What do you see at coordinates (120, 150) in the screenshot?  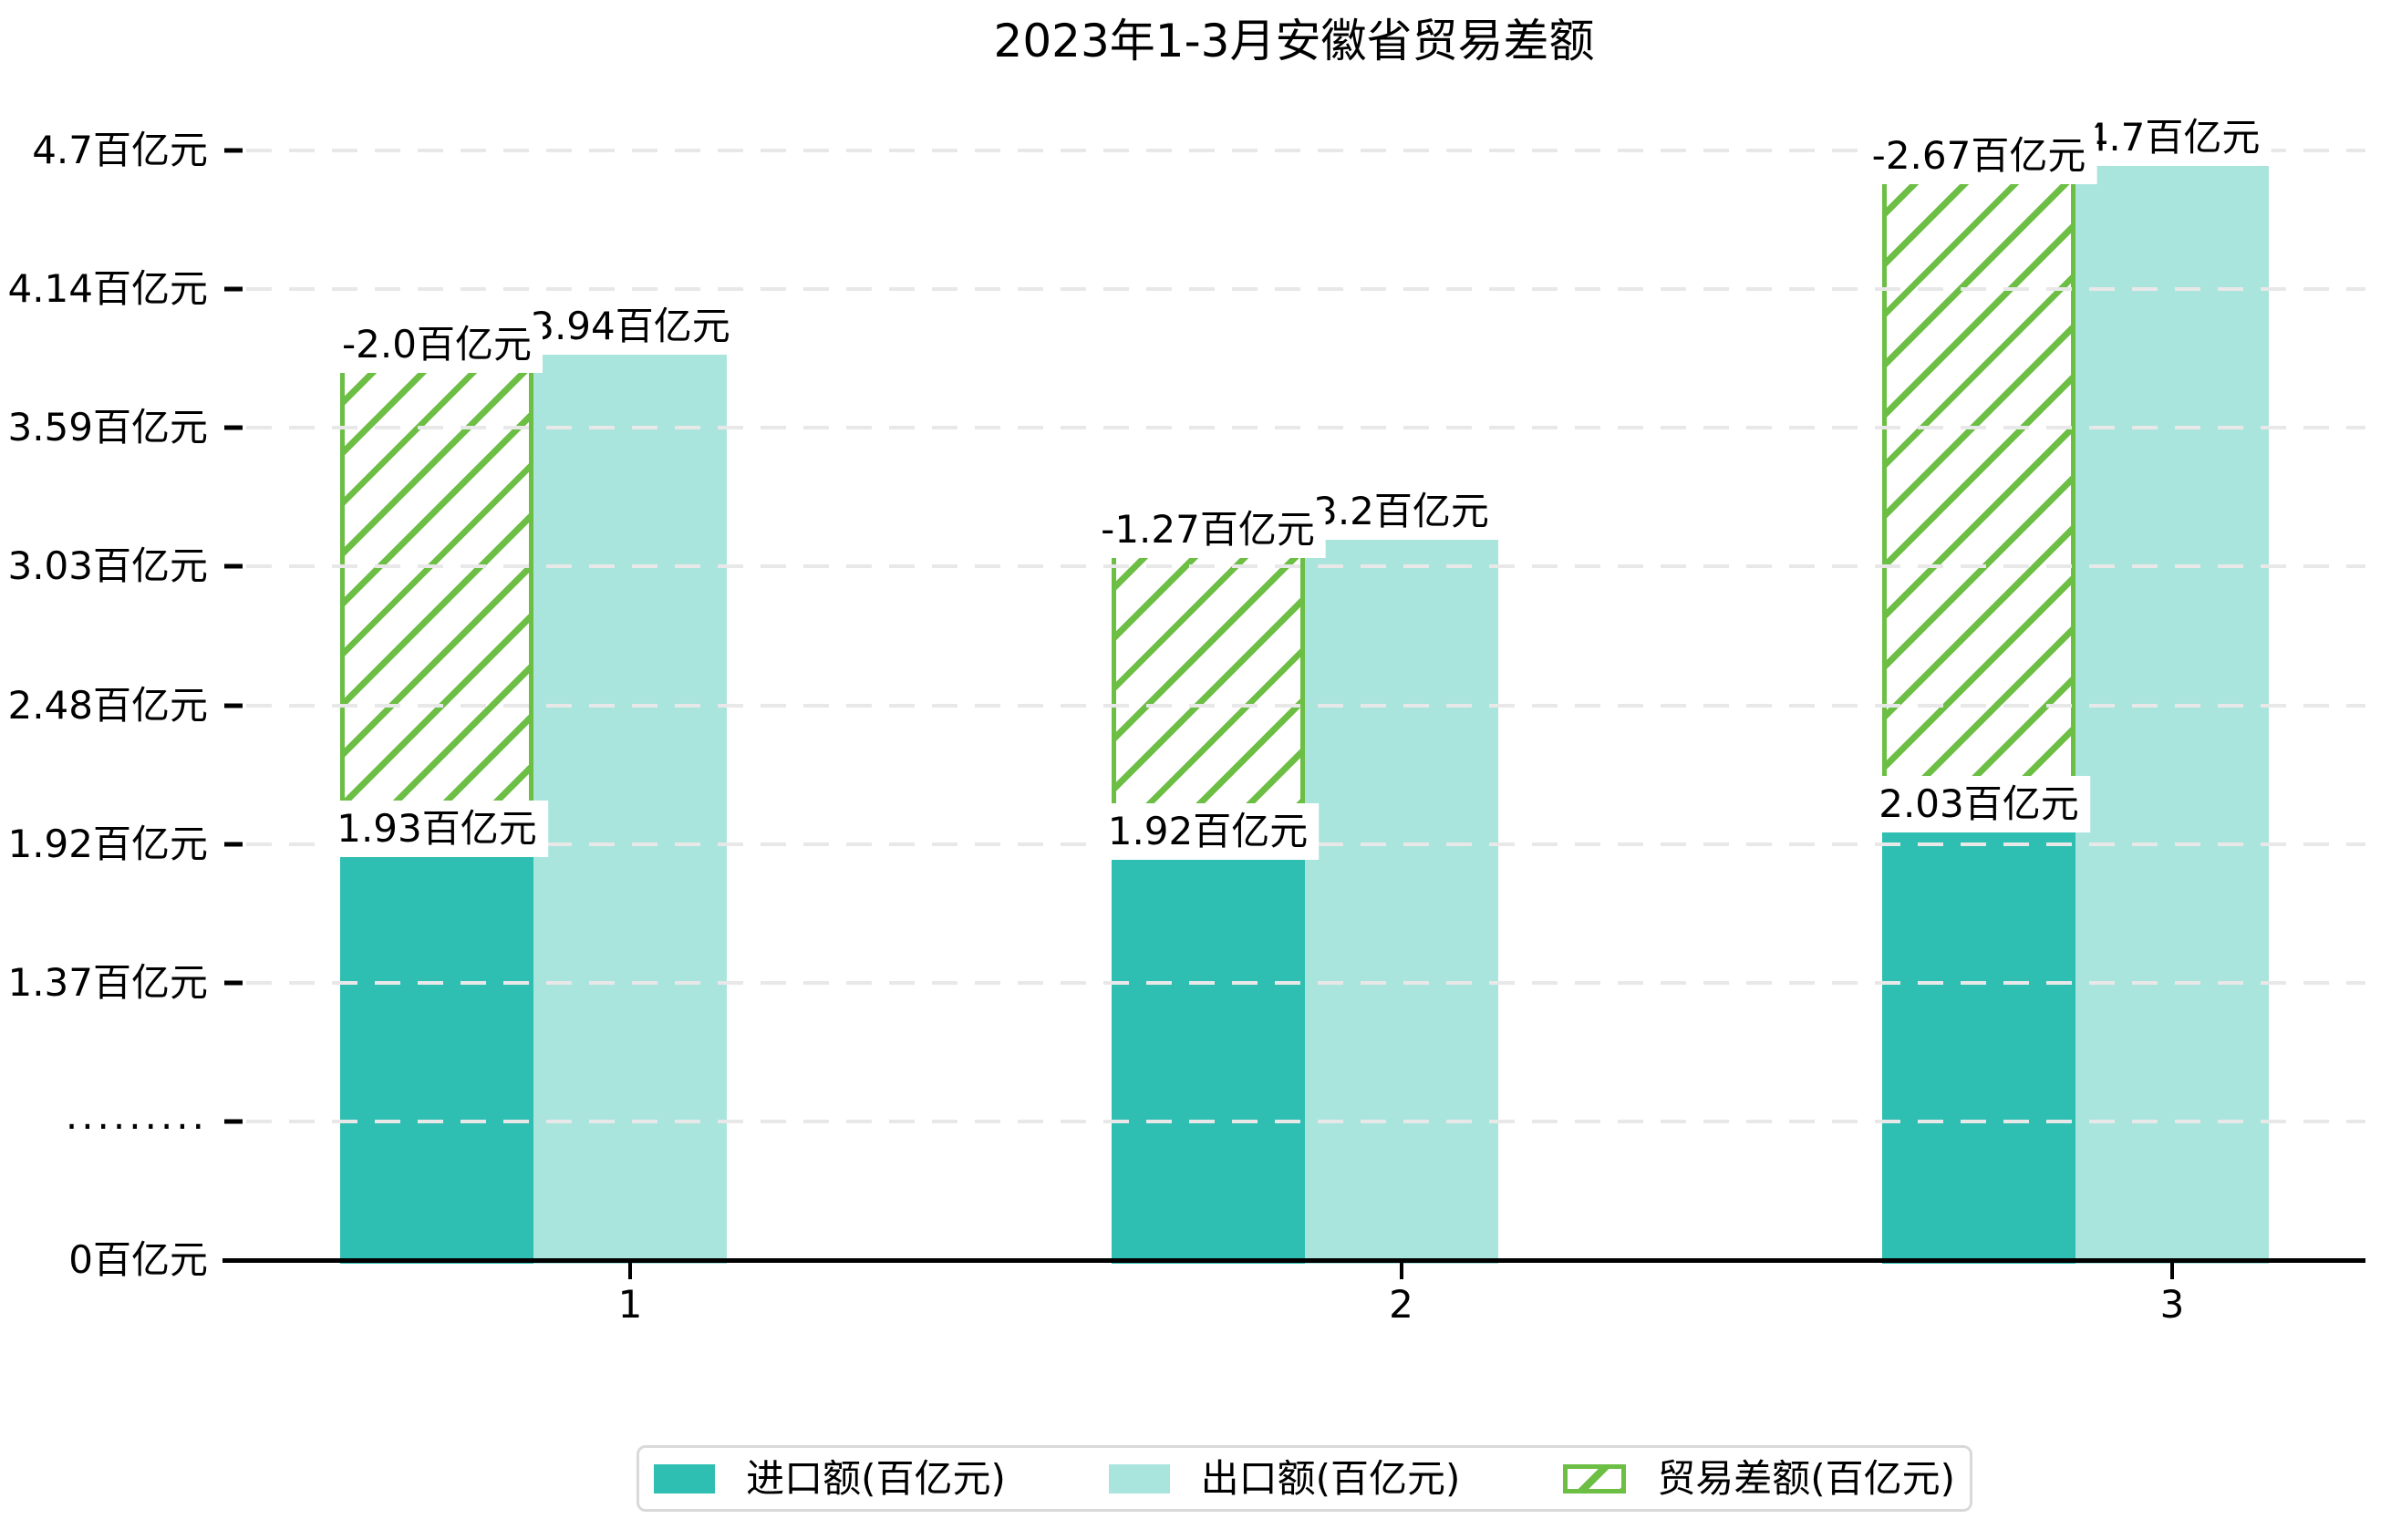 I see `y-tick-label-8: 4.7百亿元` at bounding box center [120, 150].